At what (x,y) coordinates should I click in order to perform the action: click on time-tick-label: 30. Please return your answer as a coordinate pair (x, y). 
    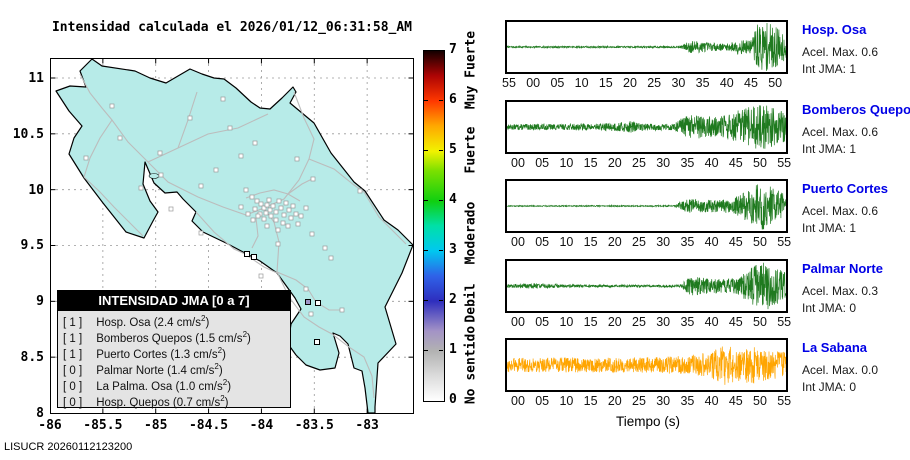
    Looking at the image, I should click on (663, 242).